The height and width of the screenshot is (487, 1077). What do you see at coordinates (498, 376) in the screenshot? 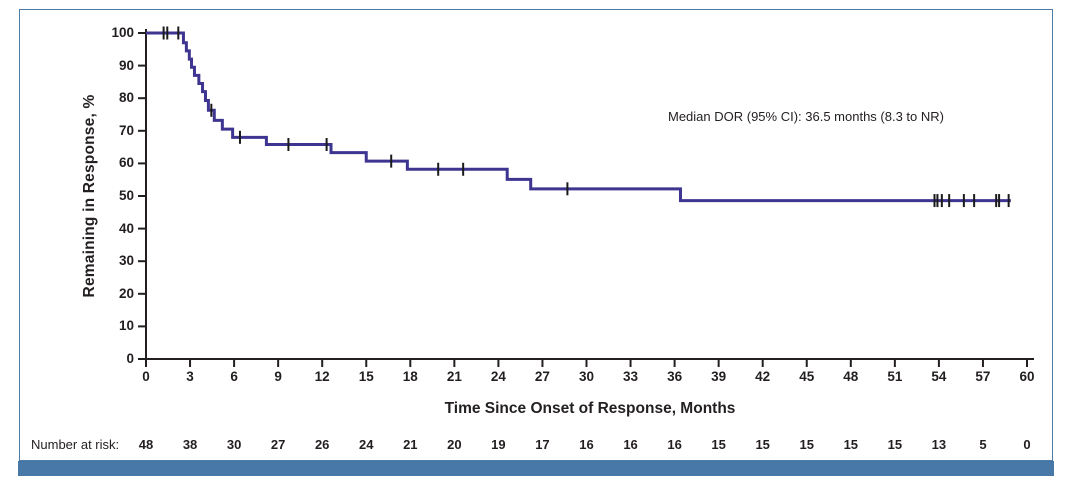
I see `x-tick-label: 24` at bounding box center [498, 376].